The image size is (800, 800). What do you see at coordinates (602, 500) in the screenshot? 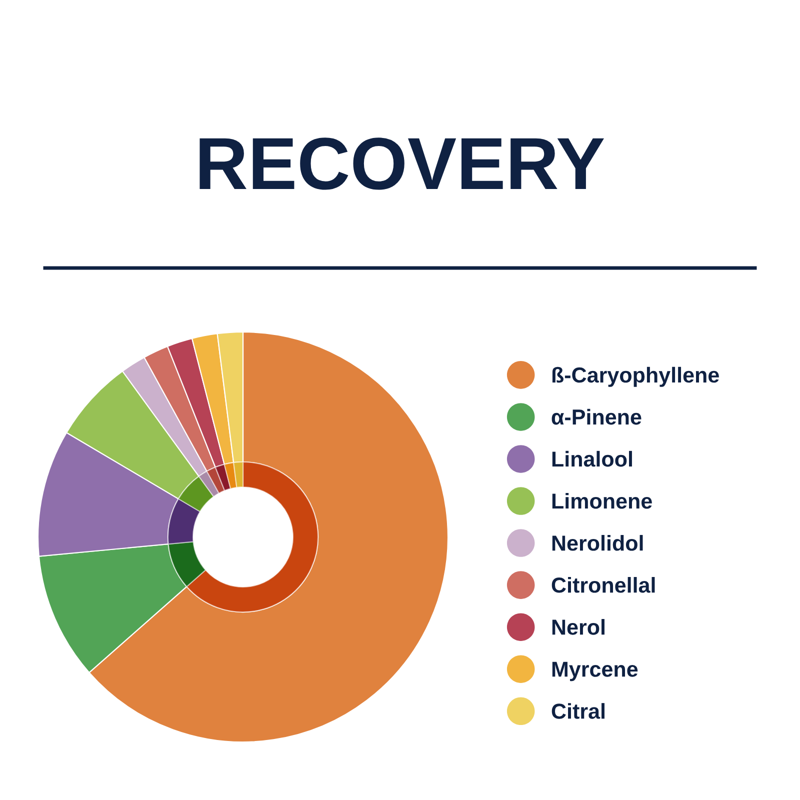
I see `legend-label: Limonene` at bounding box center [602, 500].